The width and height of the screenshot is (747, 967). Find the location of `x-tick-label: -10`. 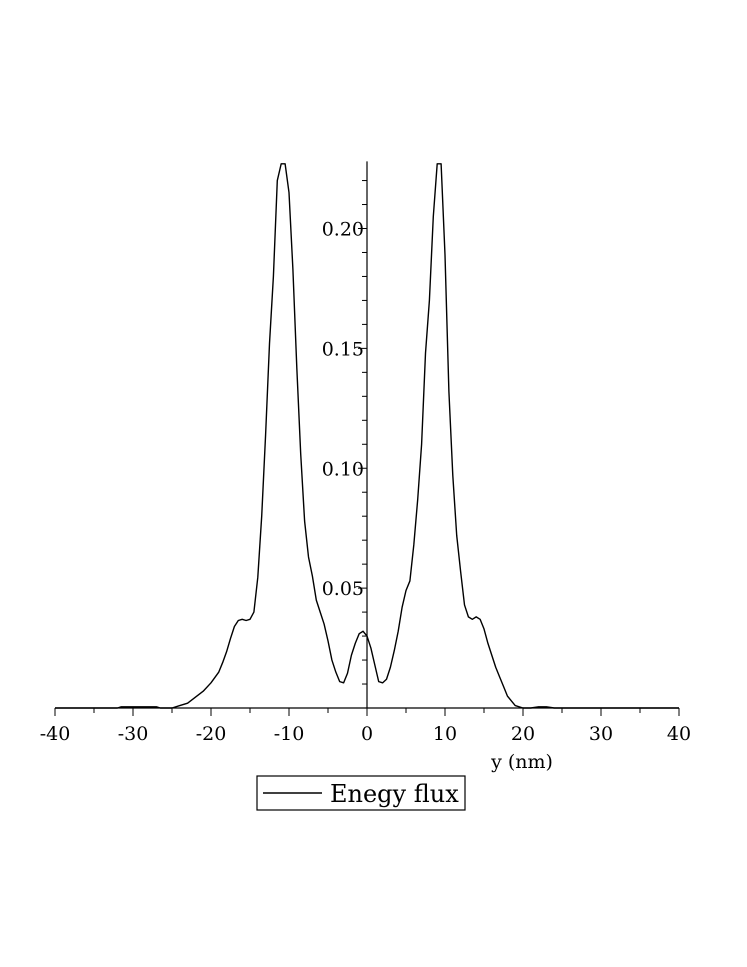

x-tick-label: -10 is located at coordinates (289, 734).